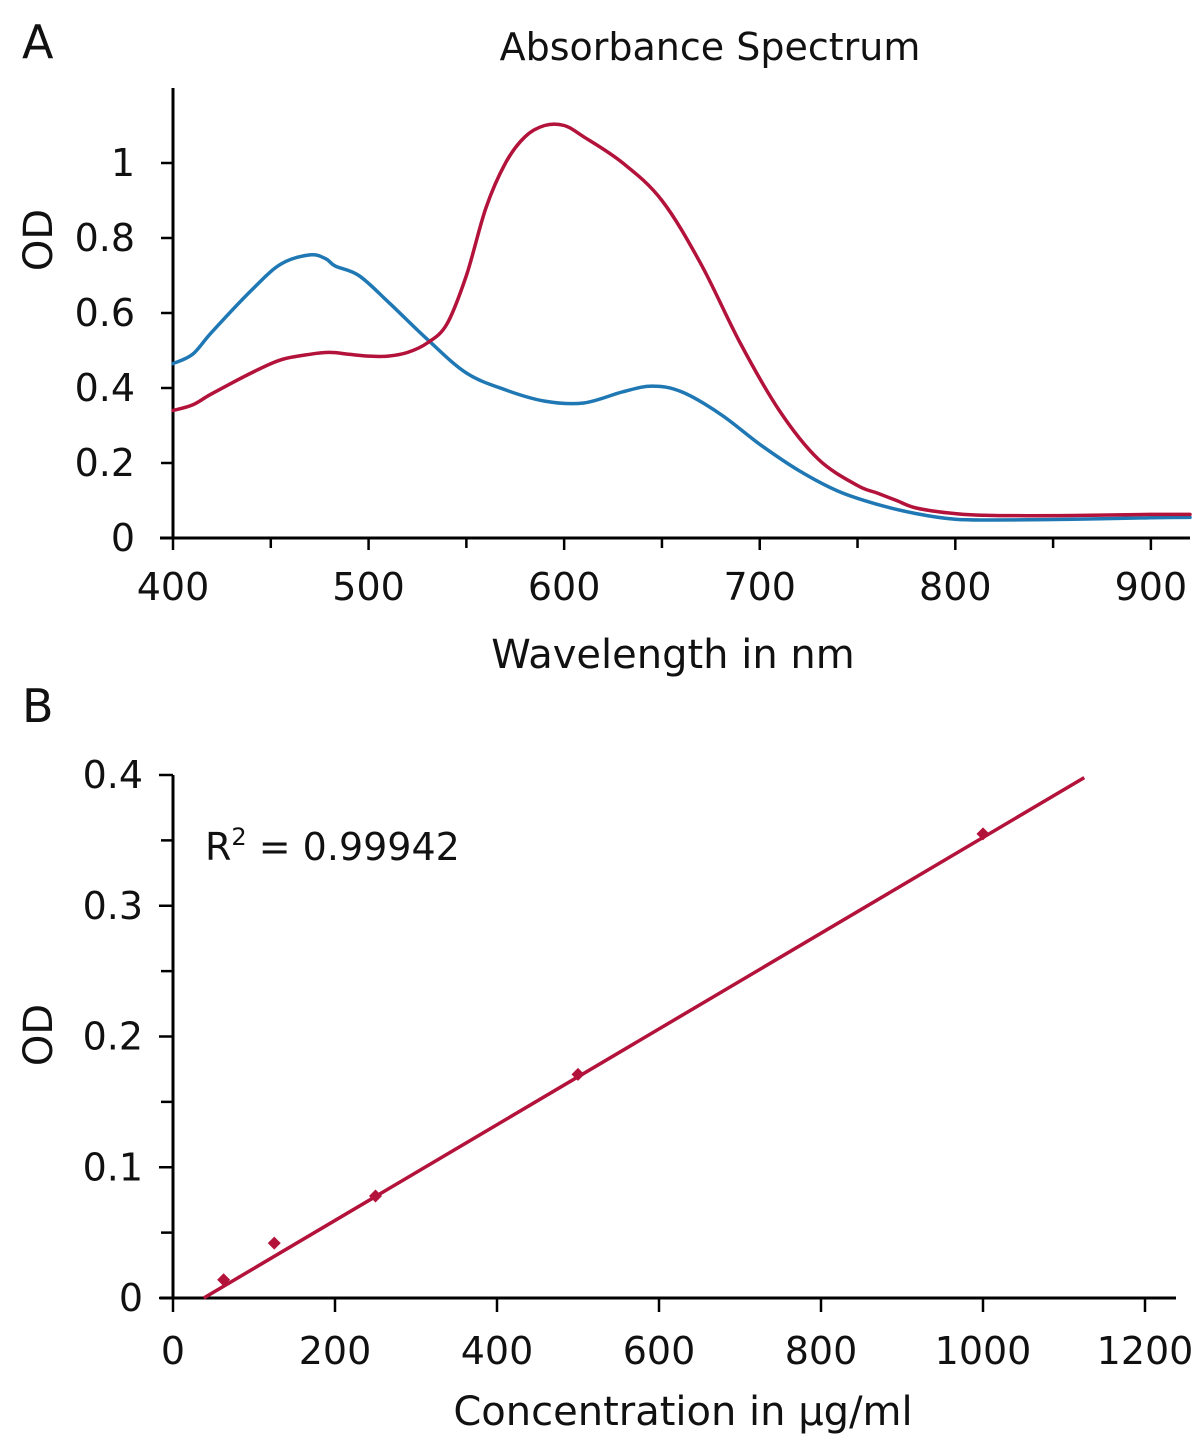 Image resolution: width=1200 pixels, height=1444 pixels. Describe the element at coordinates (659, 1351) in the screenshot. I see `chart-b-x-tick-label: 600` at that location.